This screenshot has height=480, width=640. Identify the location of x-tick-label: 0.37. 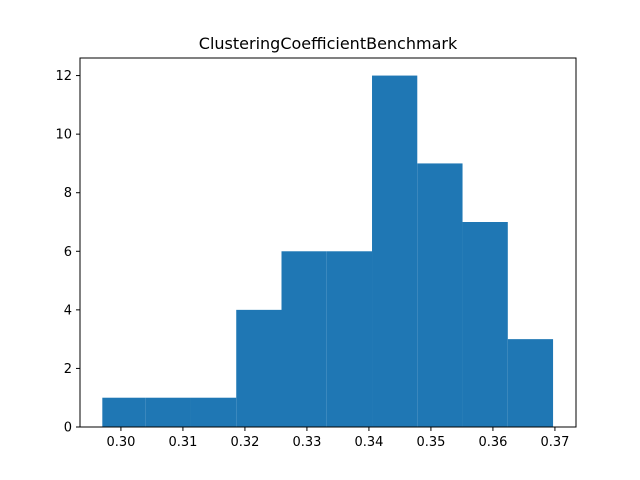
(554, 442).